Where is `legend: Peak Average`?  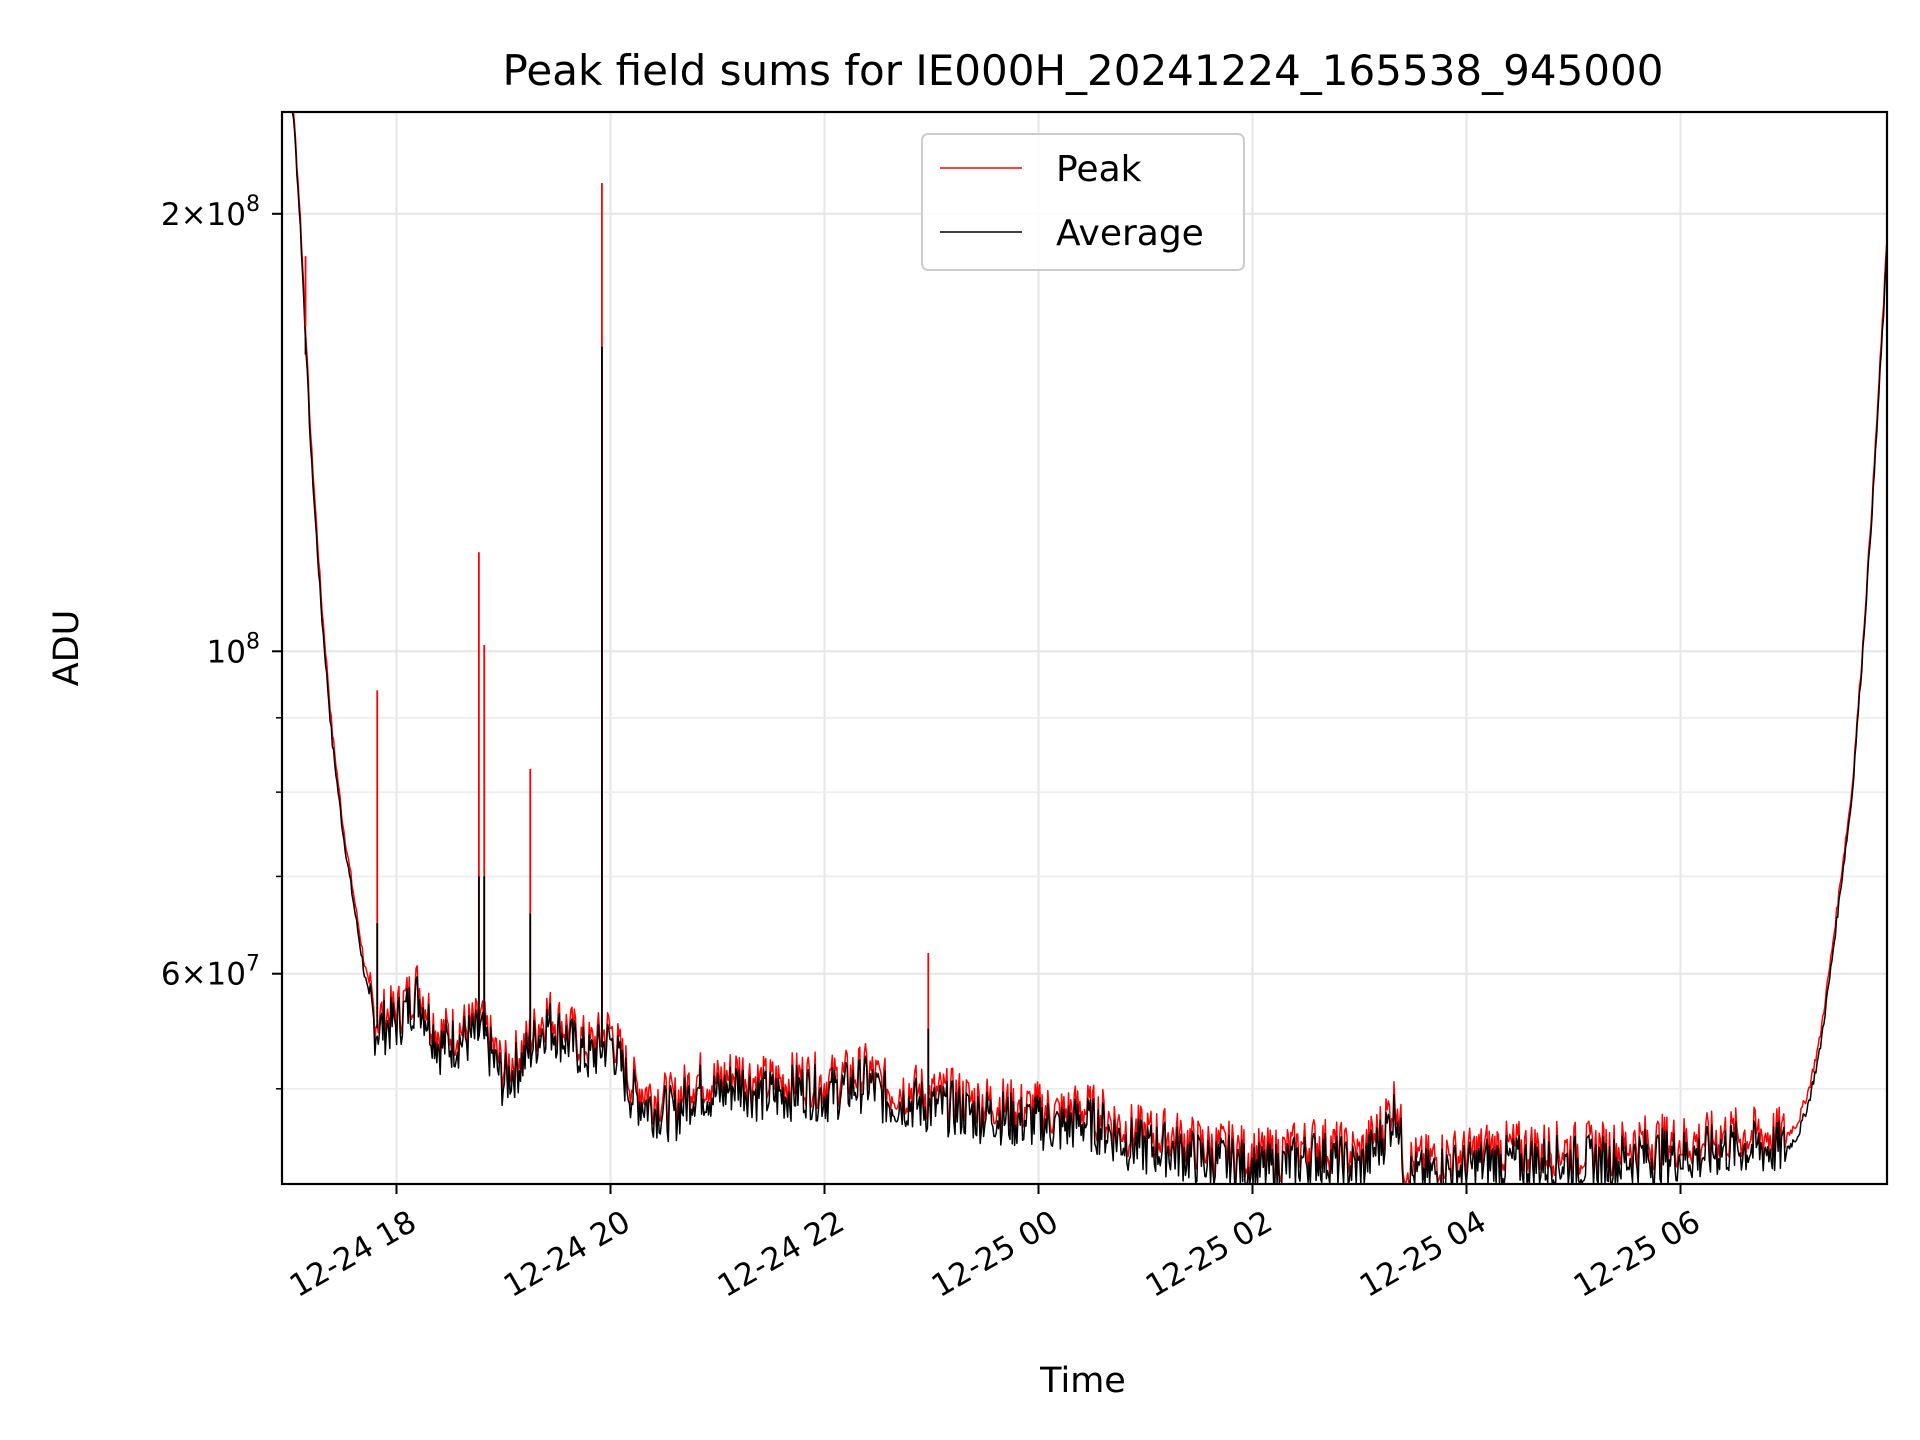
legend: Peak Average is located at coordinates (1083, 202).